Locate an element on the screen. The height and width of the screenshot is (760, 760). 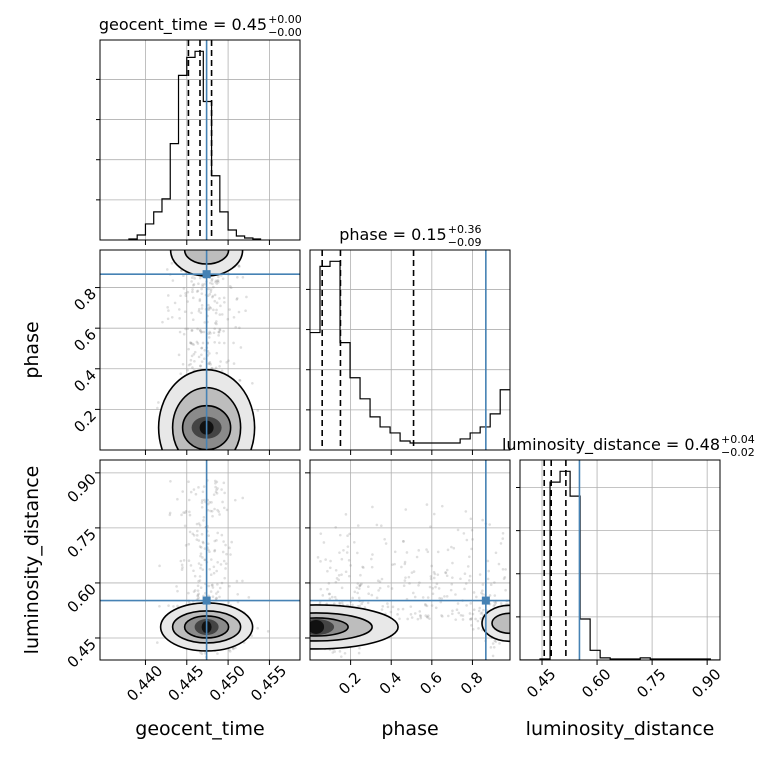
contour-level is located at coordinates (500, 623).